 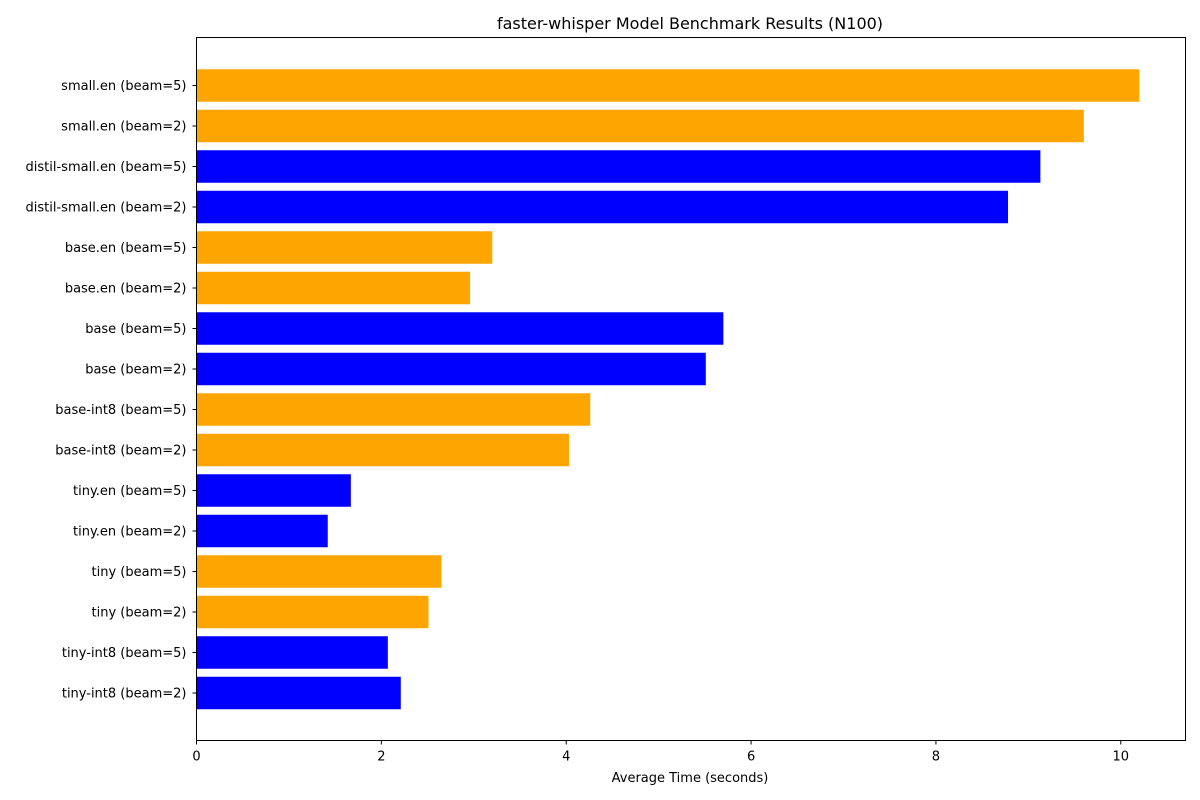 I want to click on y-tick-label: base.en (beam=2), so click(x=126, y=289).